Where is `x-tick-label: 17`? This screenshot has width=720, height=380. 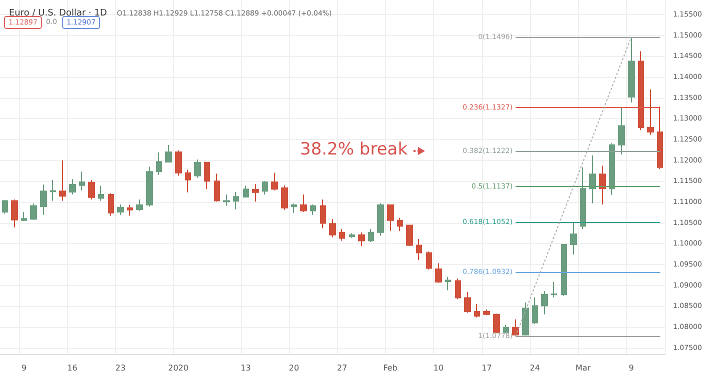
x-tick-label: 17 is located at coordinates (487, 368).